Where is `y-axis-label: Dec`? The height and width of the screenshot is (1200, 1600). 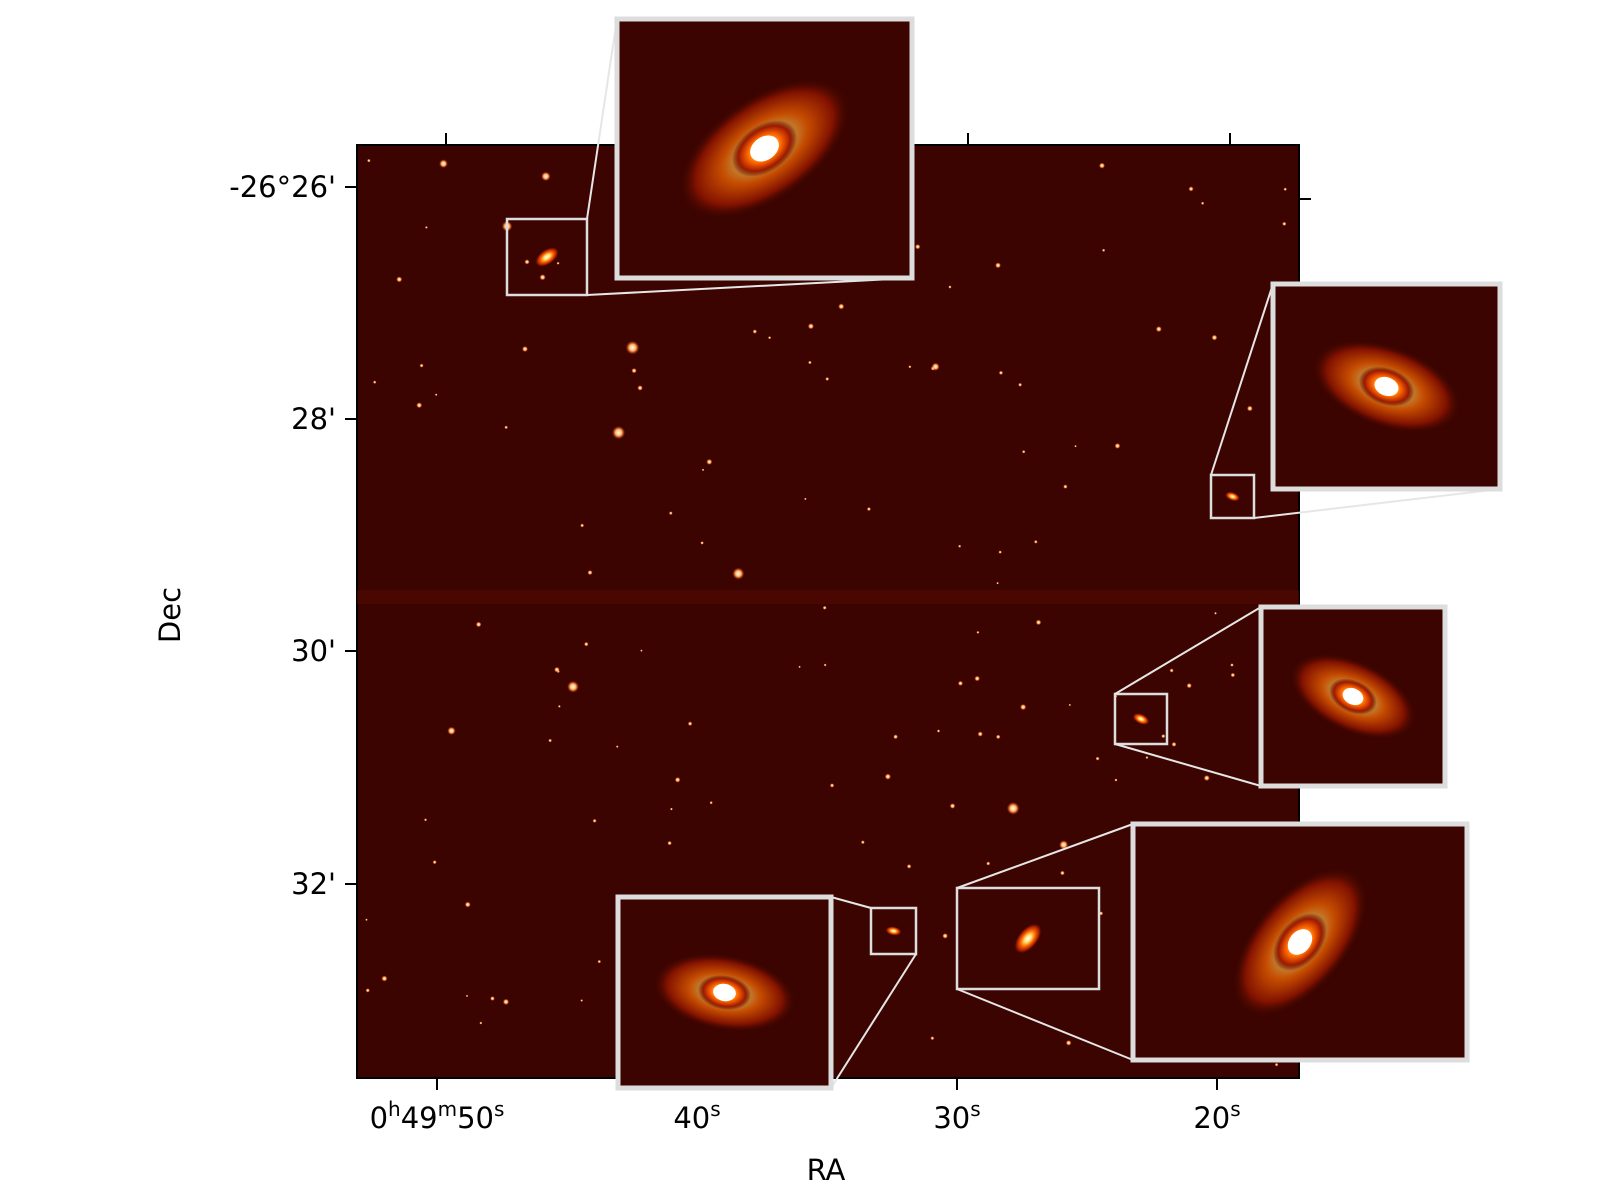 y-axis-label: Dec is located at coordinates (170, 615).